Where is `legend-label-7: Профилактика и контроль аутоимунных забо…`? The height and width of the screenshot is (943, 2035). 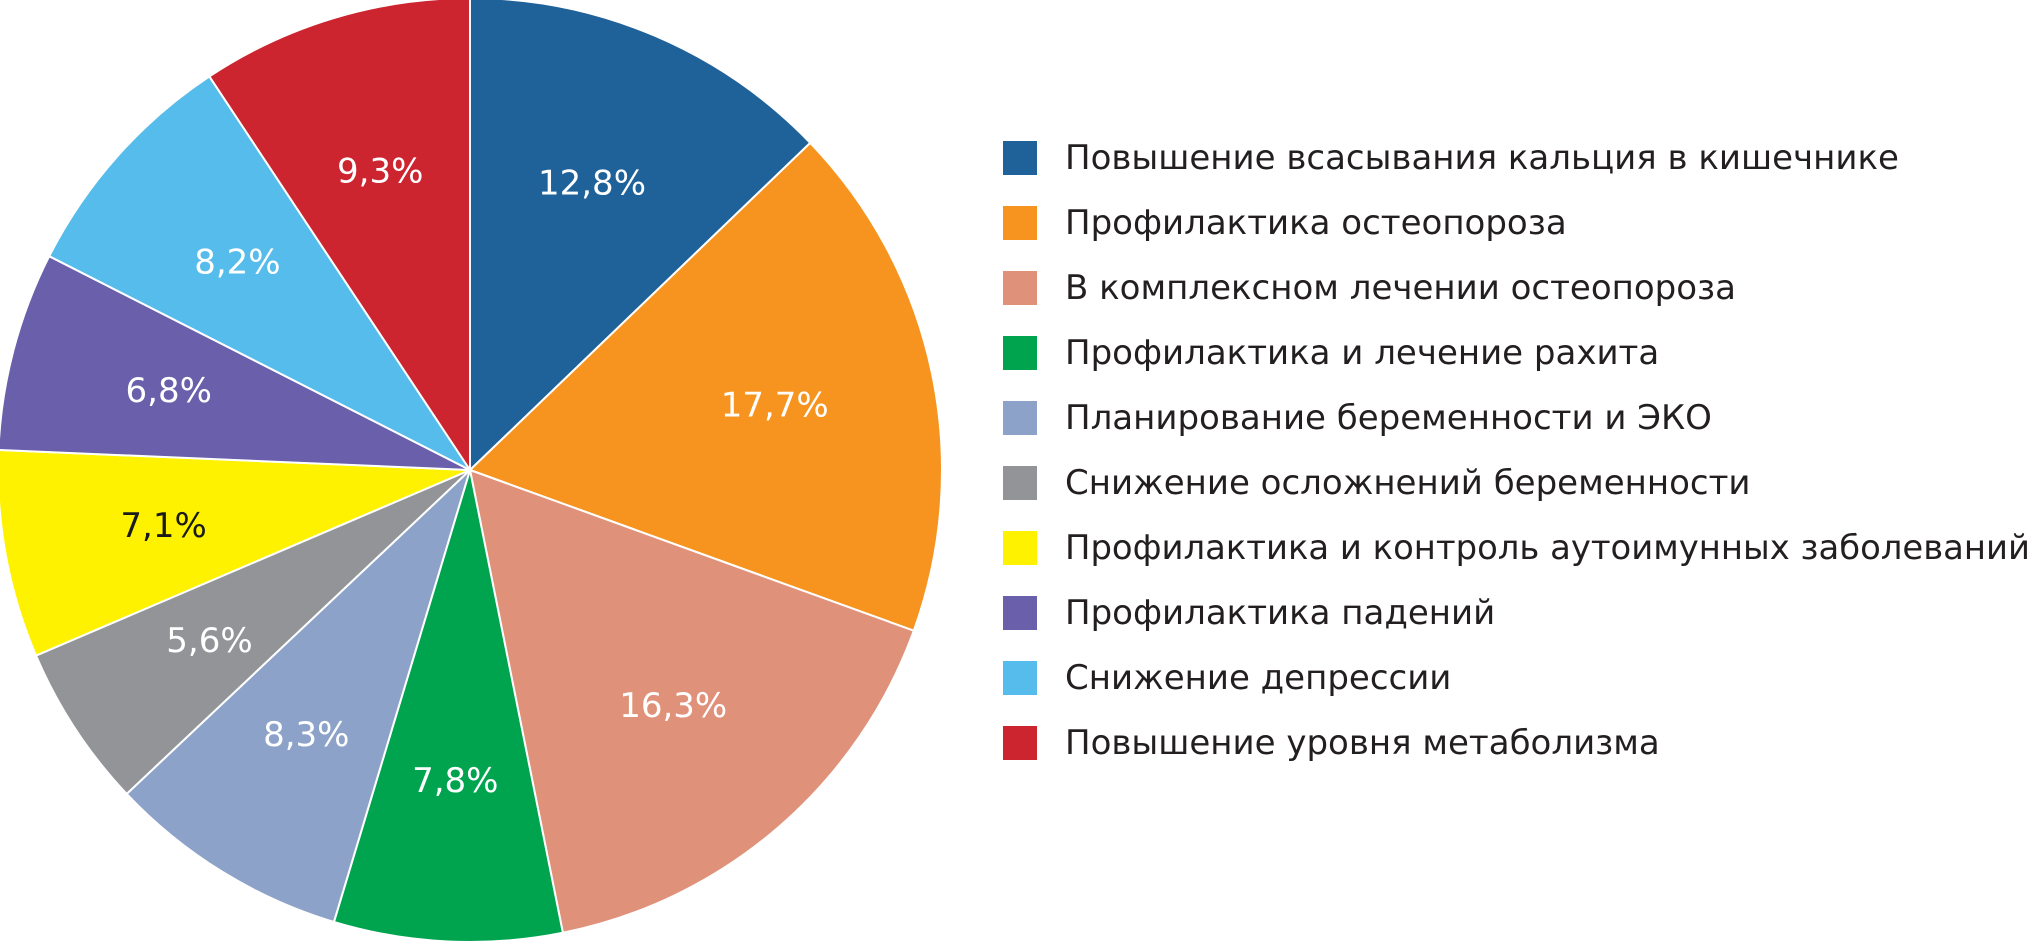 legend-label-7: Профилактика и контроль аутоимунных забо… is located at coordinates (1547, 548).